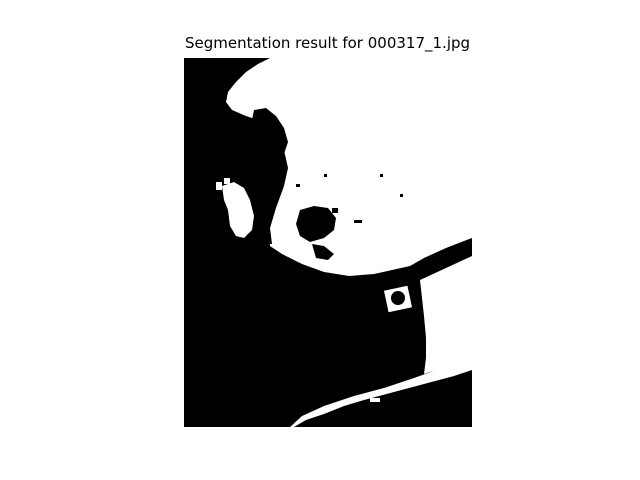 The image size is (640, 480). I want to click on figure-title: Segmentation result for 000317_1.jpg, so click(327, 43).